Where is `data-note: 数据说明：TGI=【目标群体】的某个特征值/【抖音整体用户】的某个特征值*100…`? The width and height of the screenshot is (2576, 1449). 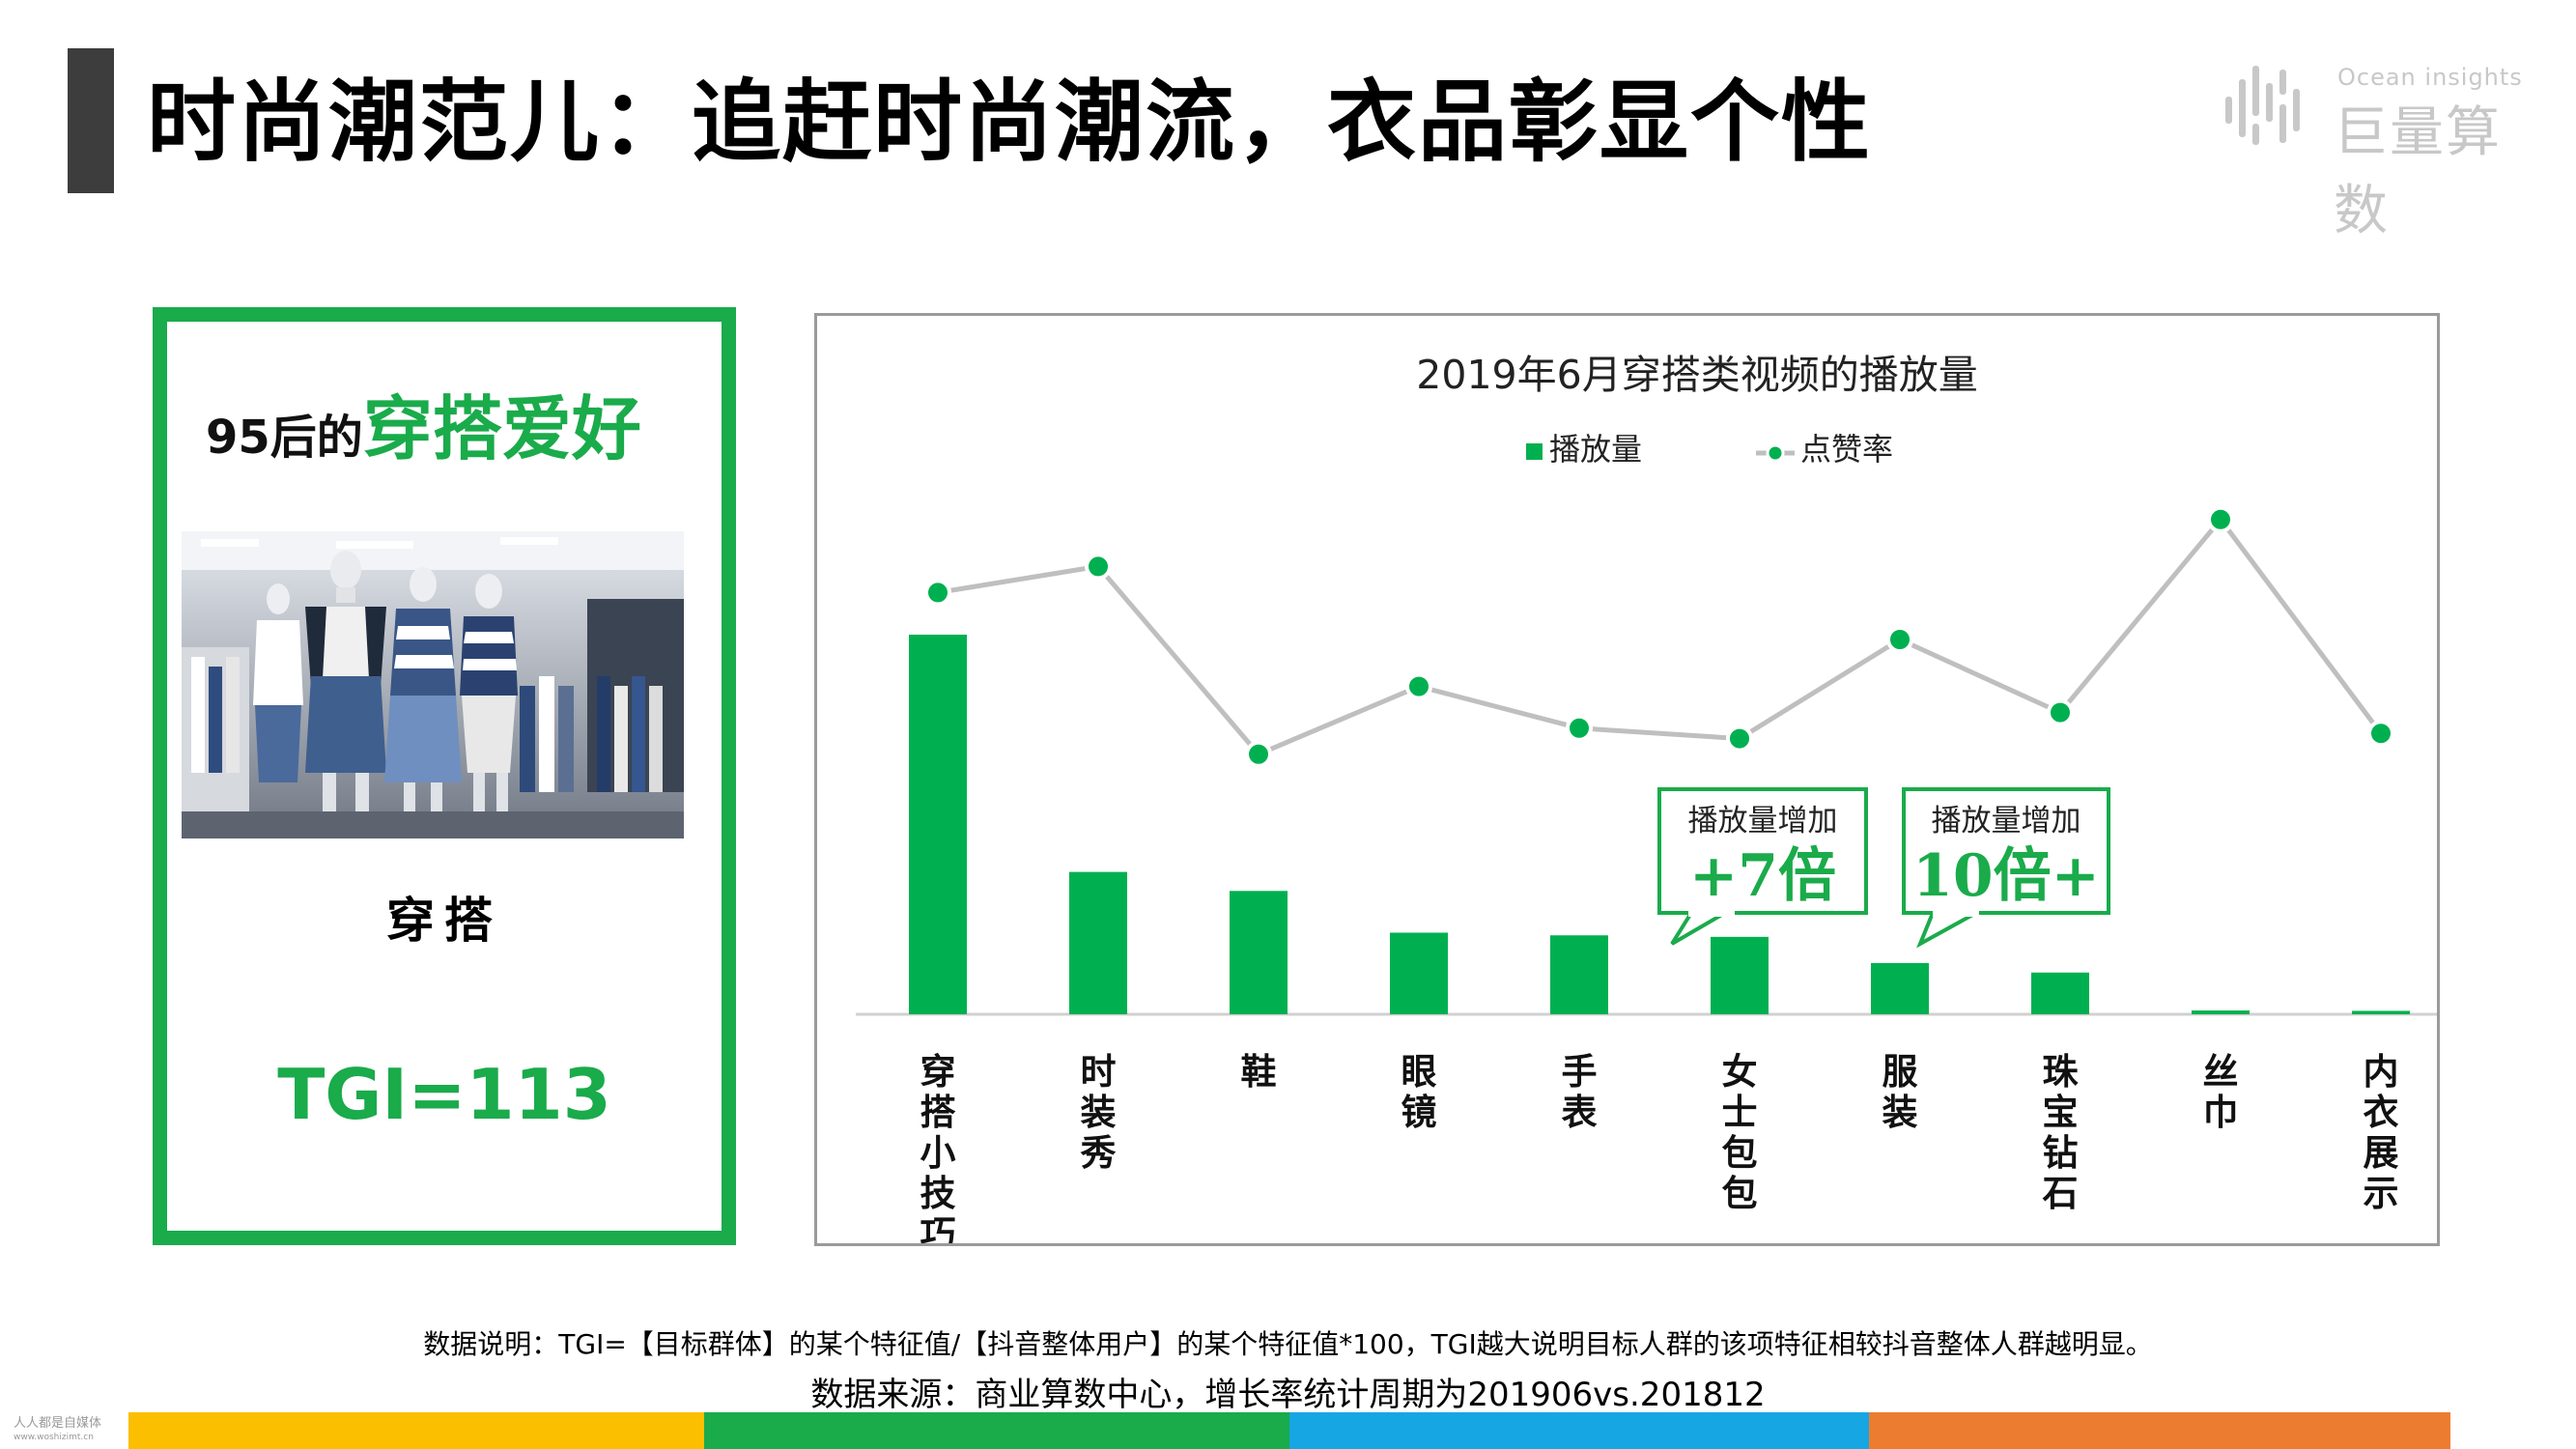 data-note: 数据说明：TGI=【目标群体】的某个特征值/【抖音整体用户】的某个特征值*100… is located at coordinates (1288, 1344).